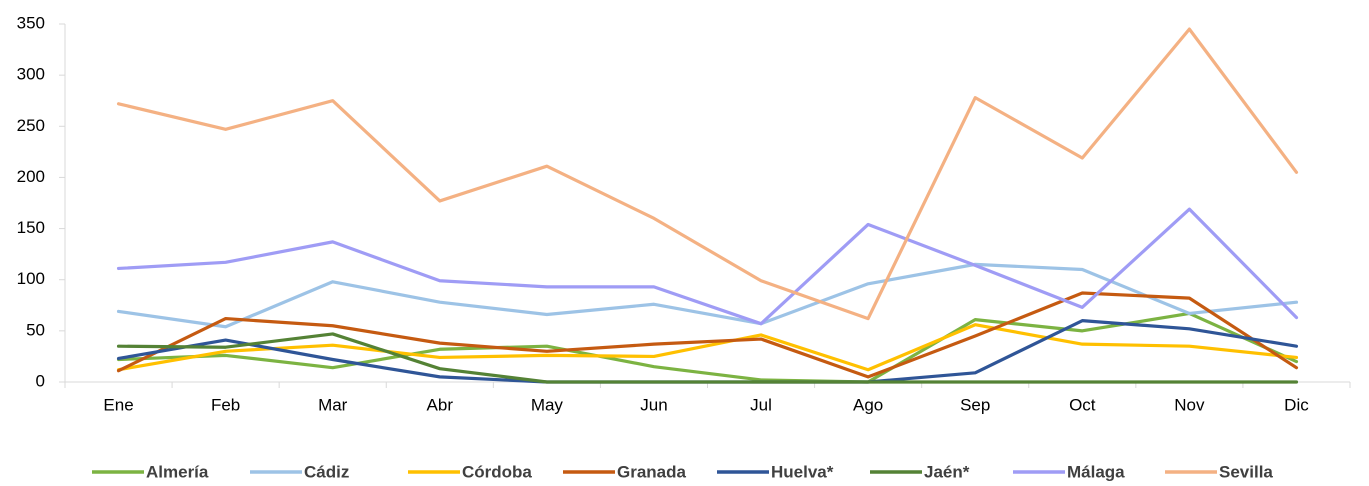  Describe the element at coordinates (653, 404) in the screenshot. I see `x-tick-label: Jun` at that location.